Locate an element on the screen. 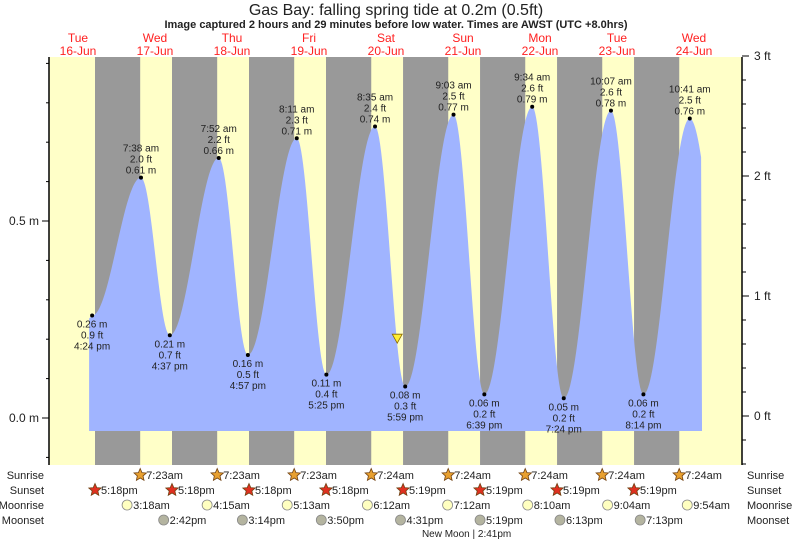 This screenshot has height=539, width=793. moonset-time: 6:13pm is located at coordinates (584, 521).